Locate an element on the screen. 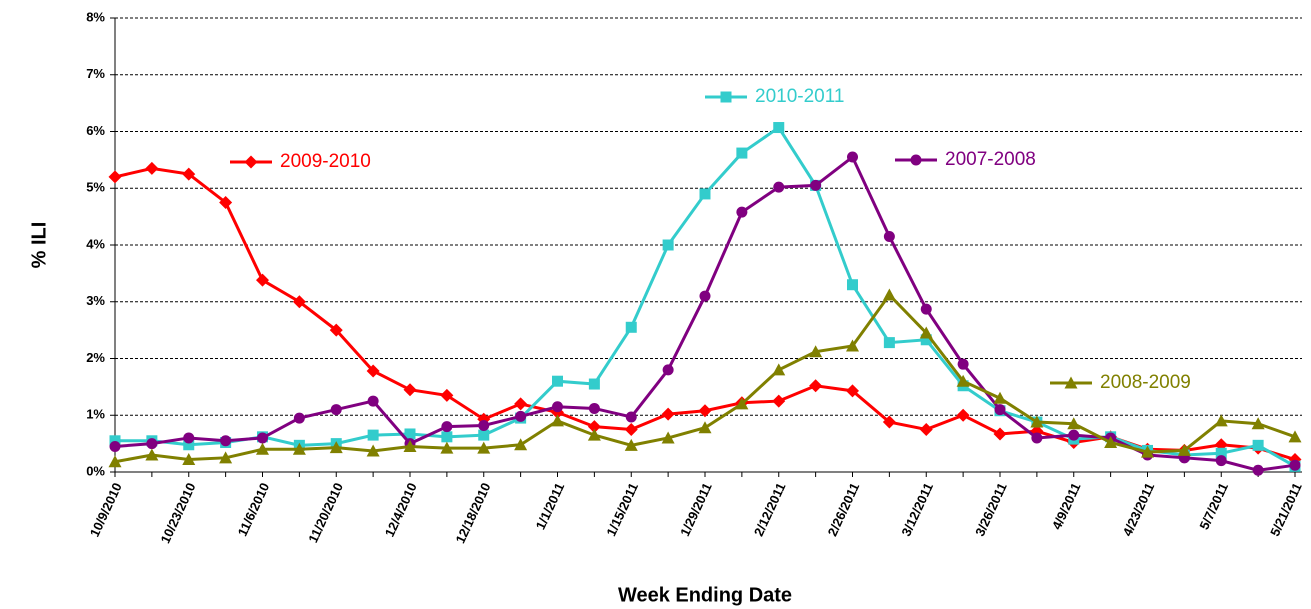  x-tick-label: 1/15/2011 is located at coordinates (622, 509).